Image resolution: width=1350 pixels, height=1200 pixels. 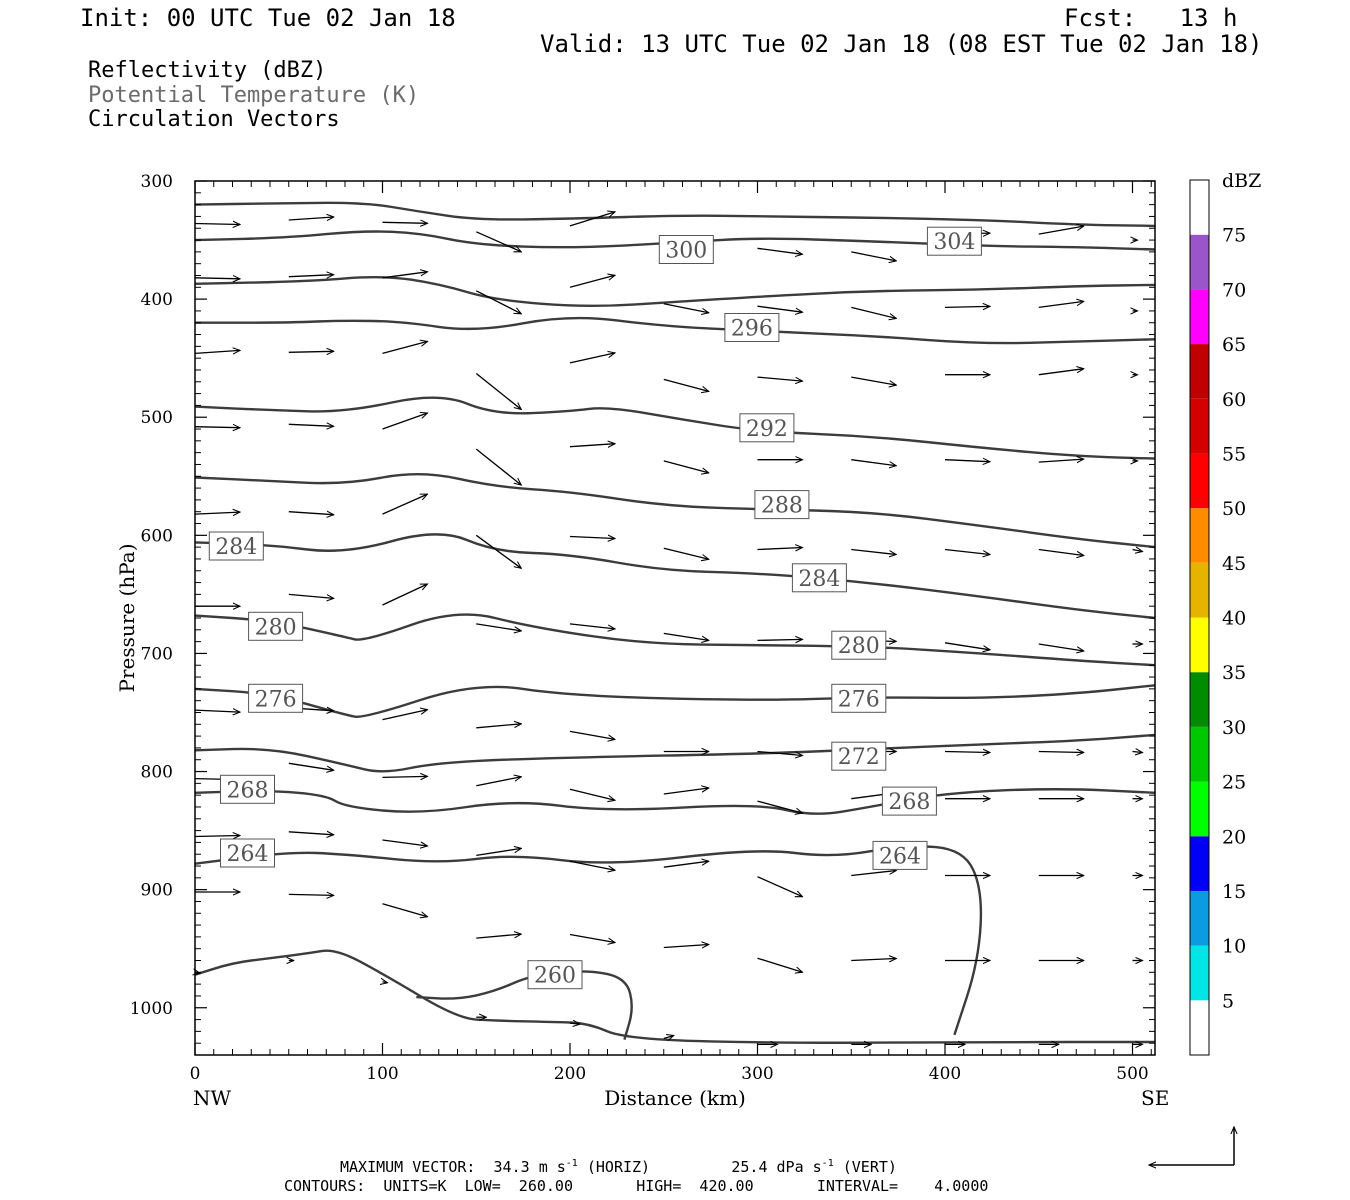 I want to click on colorbar-level-label: 45, so click(x=1234, y=564).